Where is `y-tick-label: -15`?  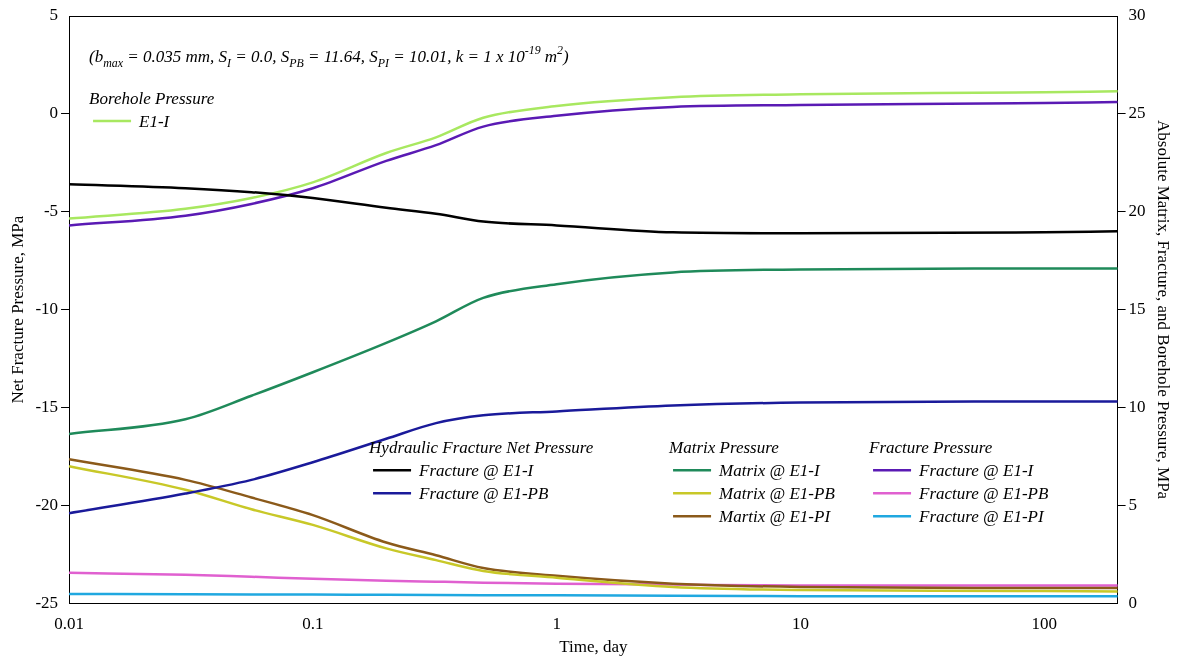 y-tick-label: -15 is located at coordinates (47, 406).